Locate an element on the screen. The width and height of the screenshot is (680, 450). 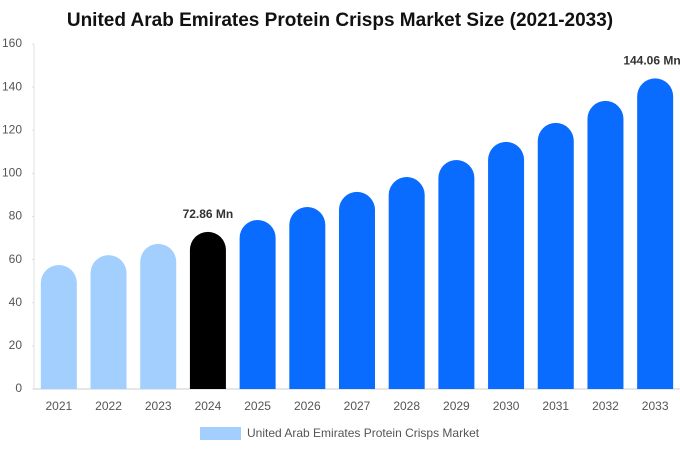
y-tick-label: 20 is located at coordinates (16, 345).